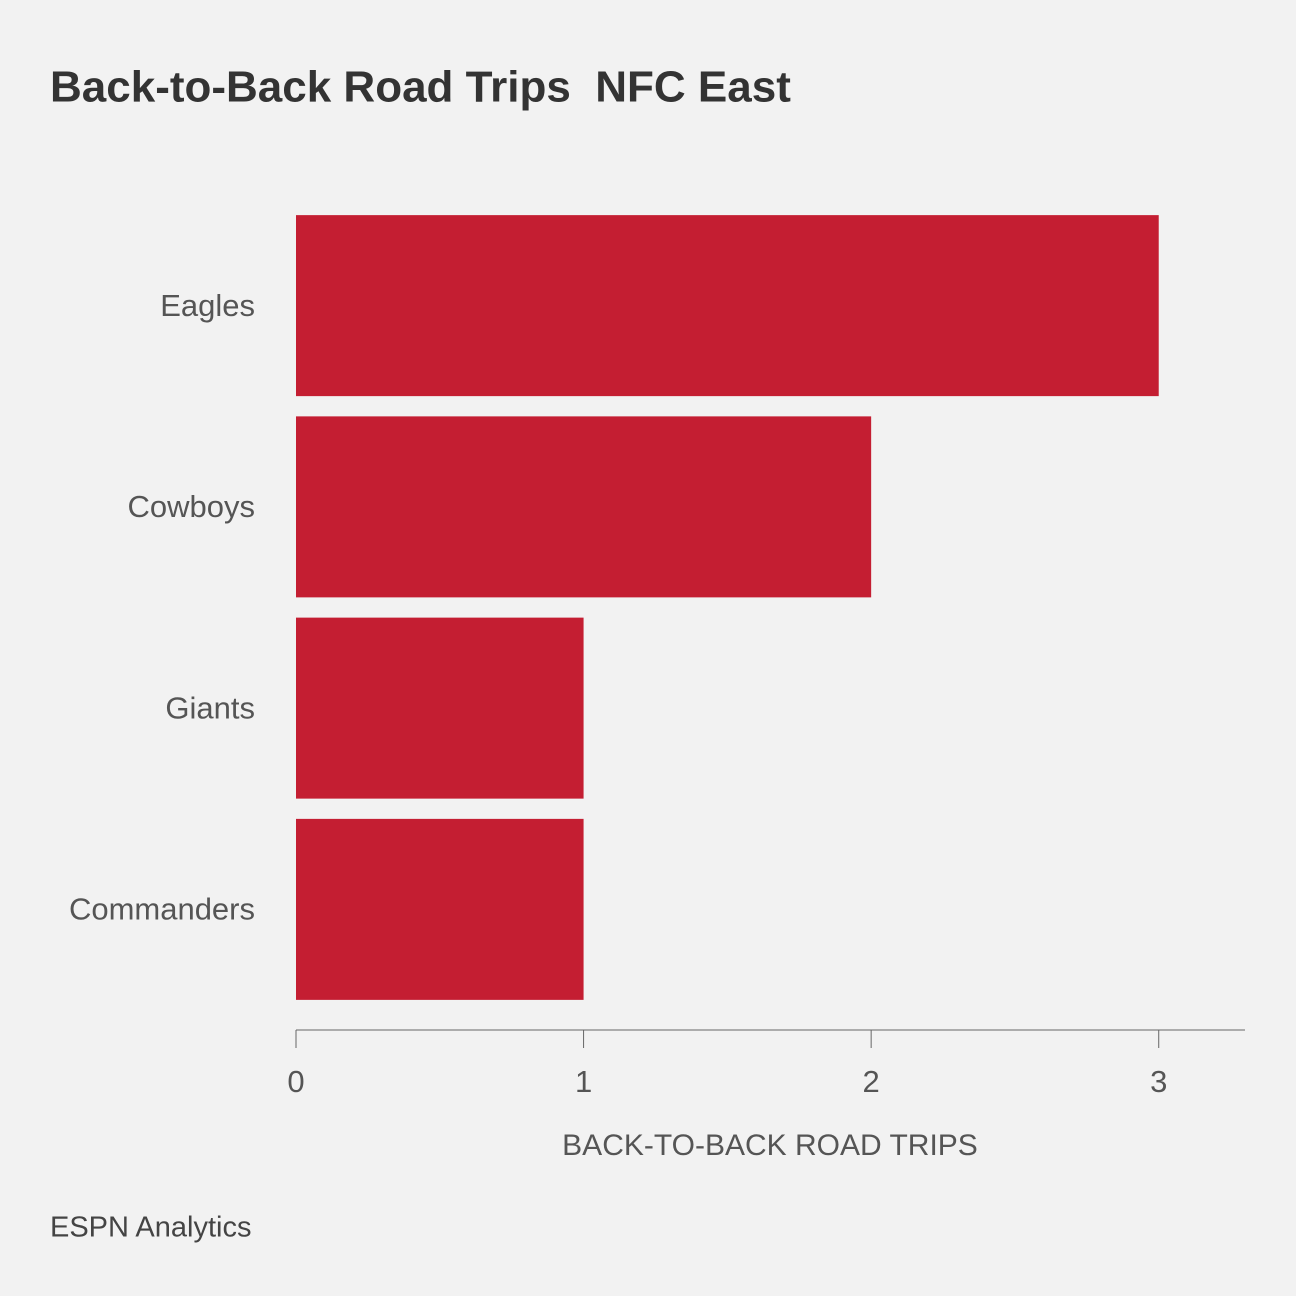 The width and height of the screenshot is (1296, 1296). I want to click on y-tick-label: Cowboys, so click(192, 506).